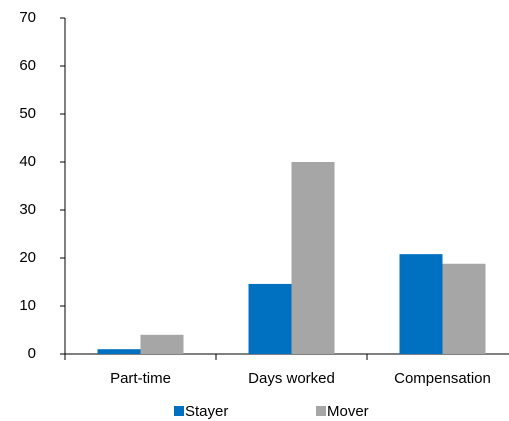  What do you see at coordinates (27, 161) in the screenshot?
I see `y-tick-label: 40` at bounding box center [27, 161].